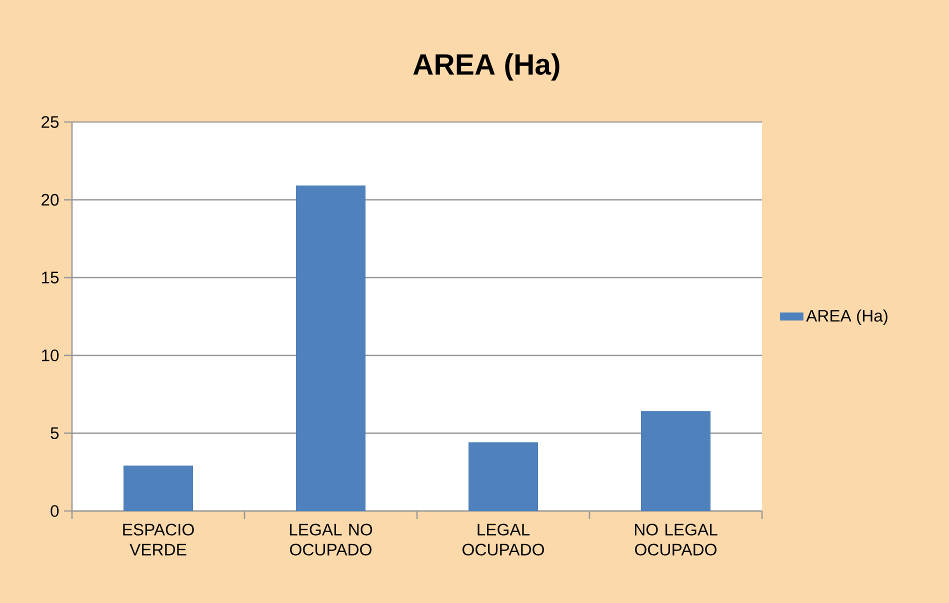 The image size is (949, 603). Describe the element at coordinates (50, 122) in the screenshot. I see `y-tick-label: 25` at that location.